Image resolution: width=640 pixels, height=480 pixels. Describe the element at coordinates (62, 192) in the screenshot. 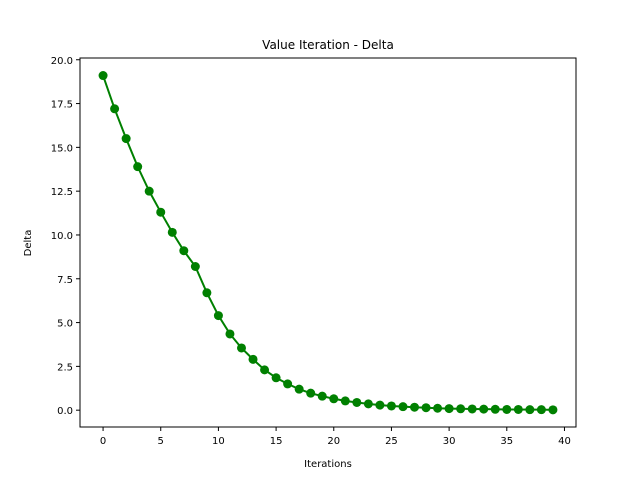

I see `y-tick-label: 12.5` at that location.